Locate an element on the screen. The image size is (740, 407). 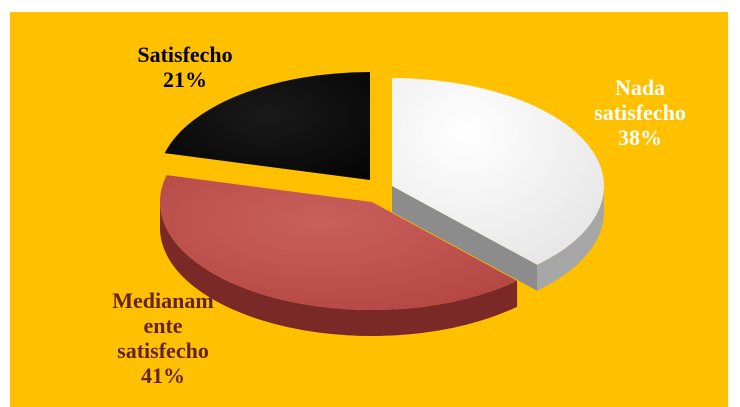
label-med-line-2: ente is located at coordinates (163, 325).